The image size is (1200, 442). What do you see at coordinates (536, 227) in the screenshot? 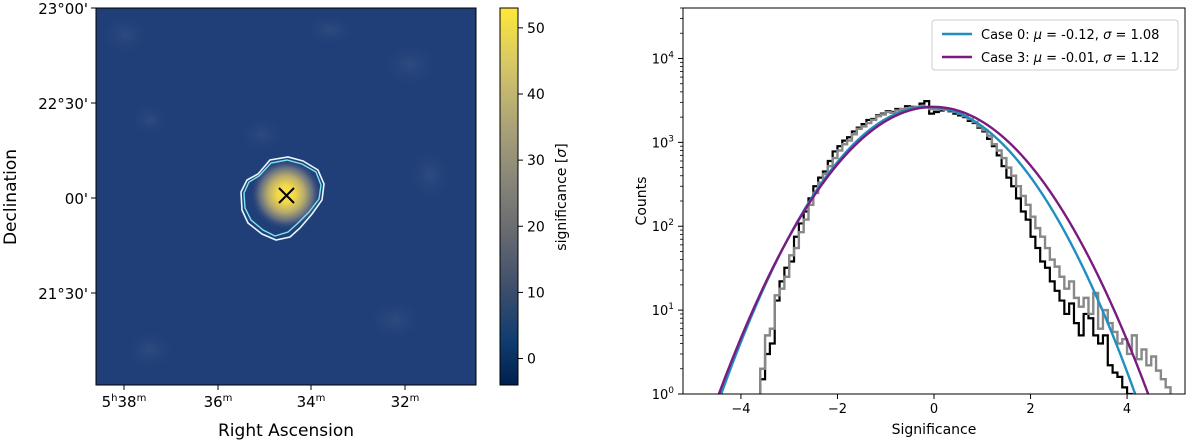
I see `colorbar-tick-label: 20` at bounding box center [536, 227].